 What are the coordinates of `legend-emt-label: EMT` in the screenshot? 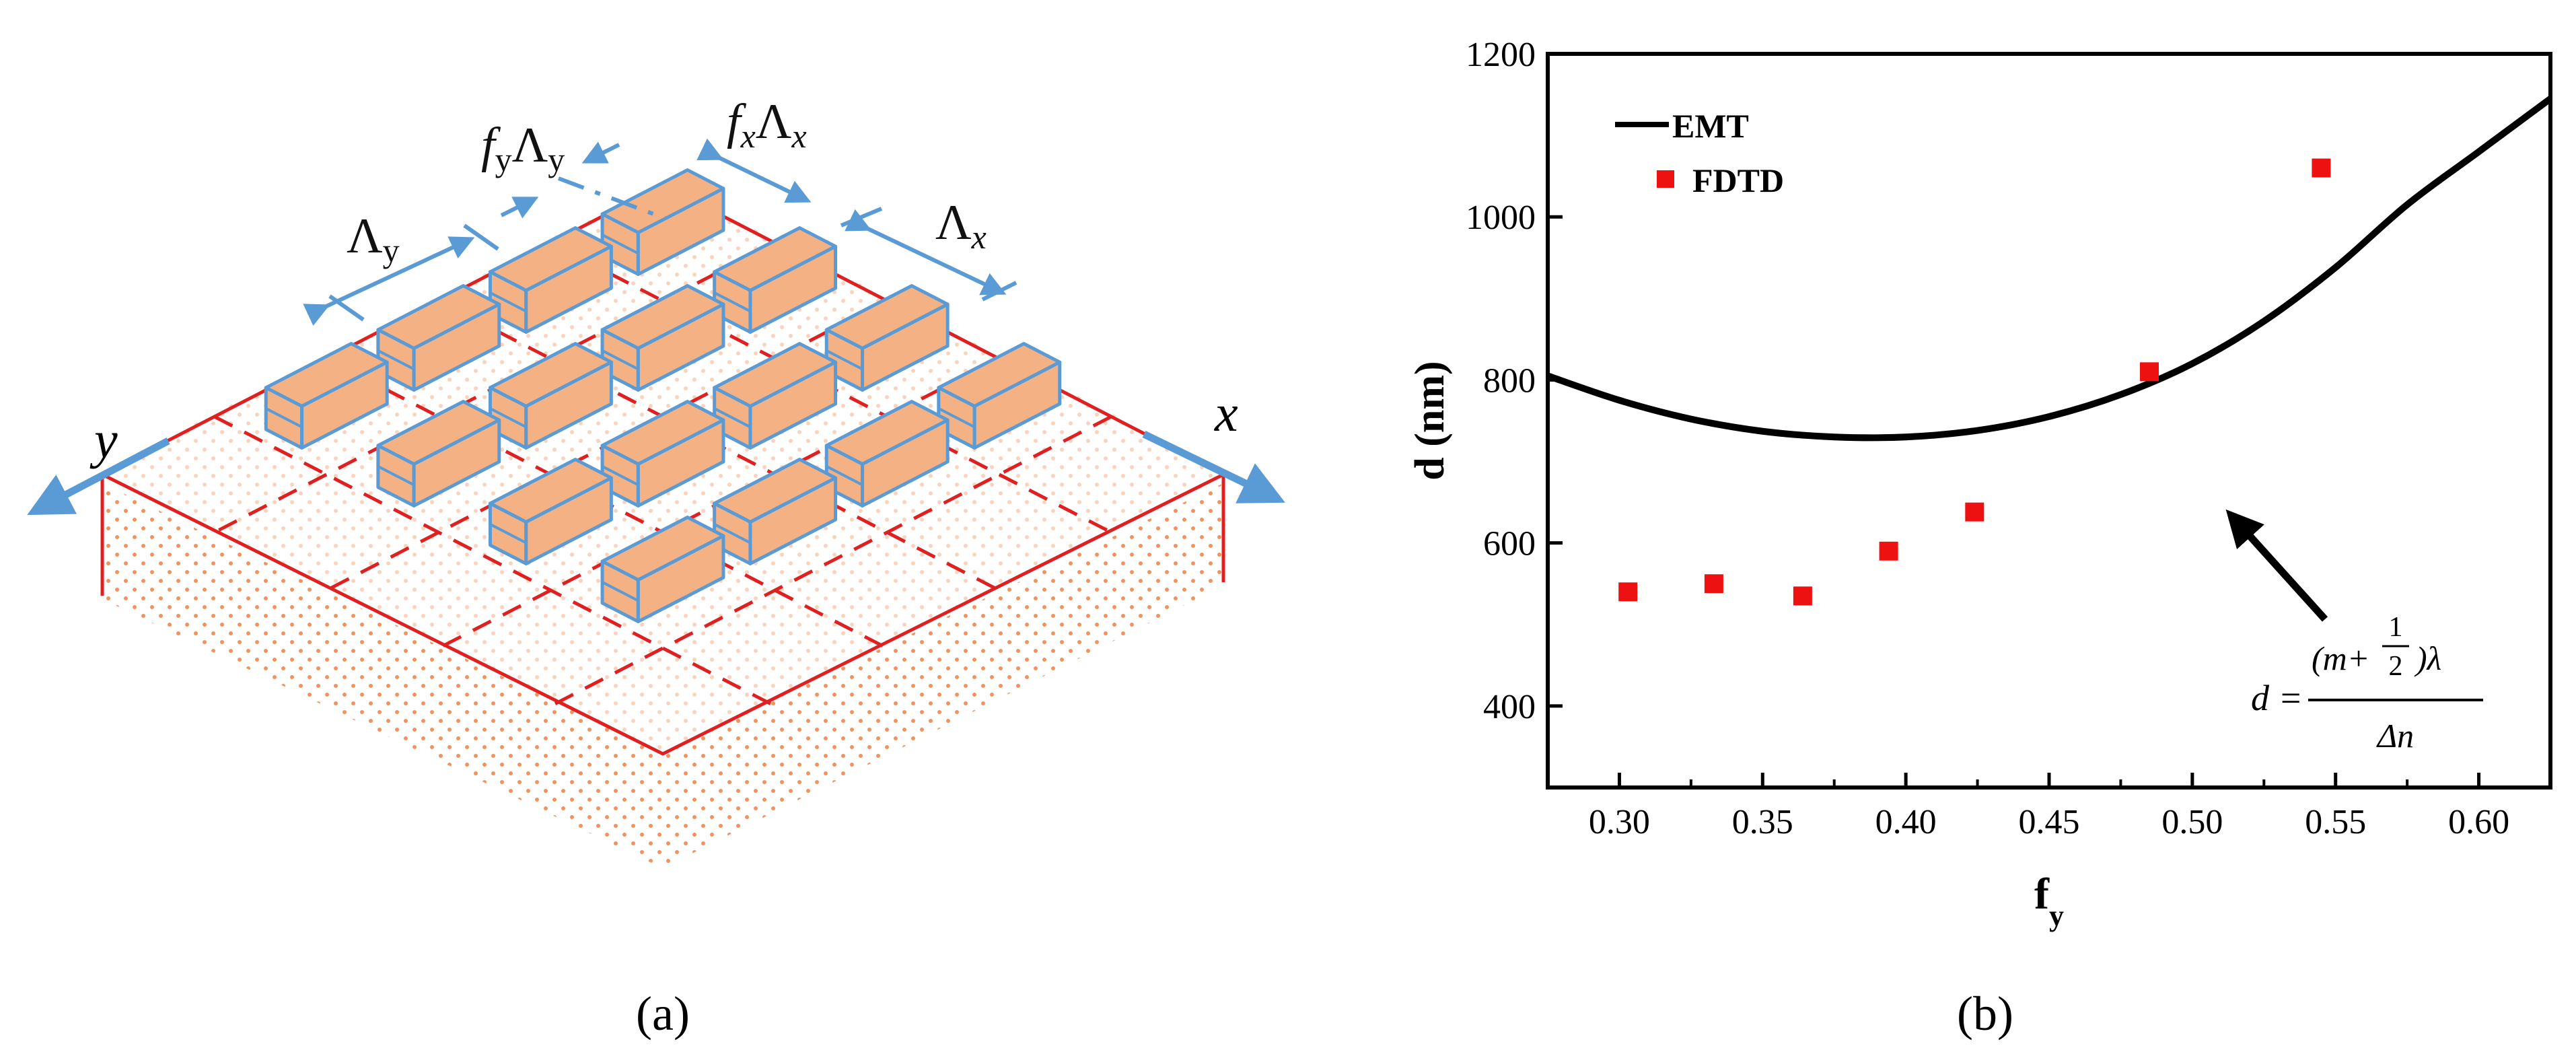 It's located at (1710, 126).